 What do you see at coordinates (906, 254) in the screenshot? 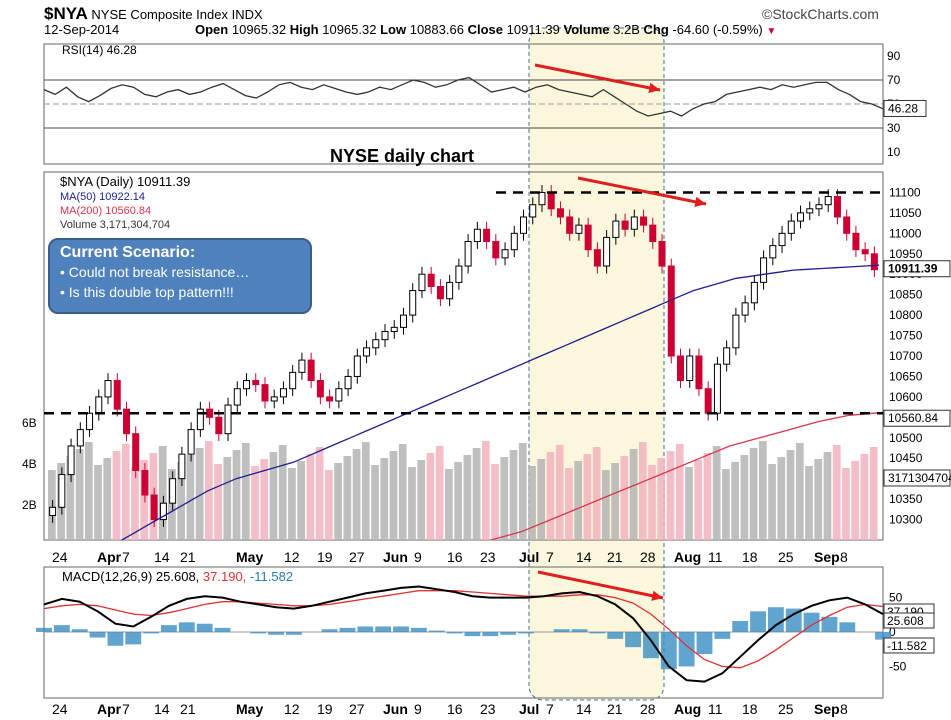
I see `price-tick-label: 10950` at bounding box center [906, 254].